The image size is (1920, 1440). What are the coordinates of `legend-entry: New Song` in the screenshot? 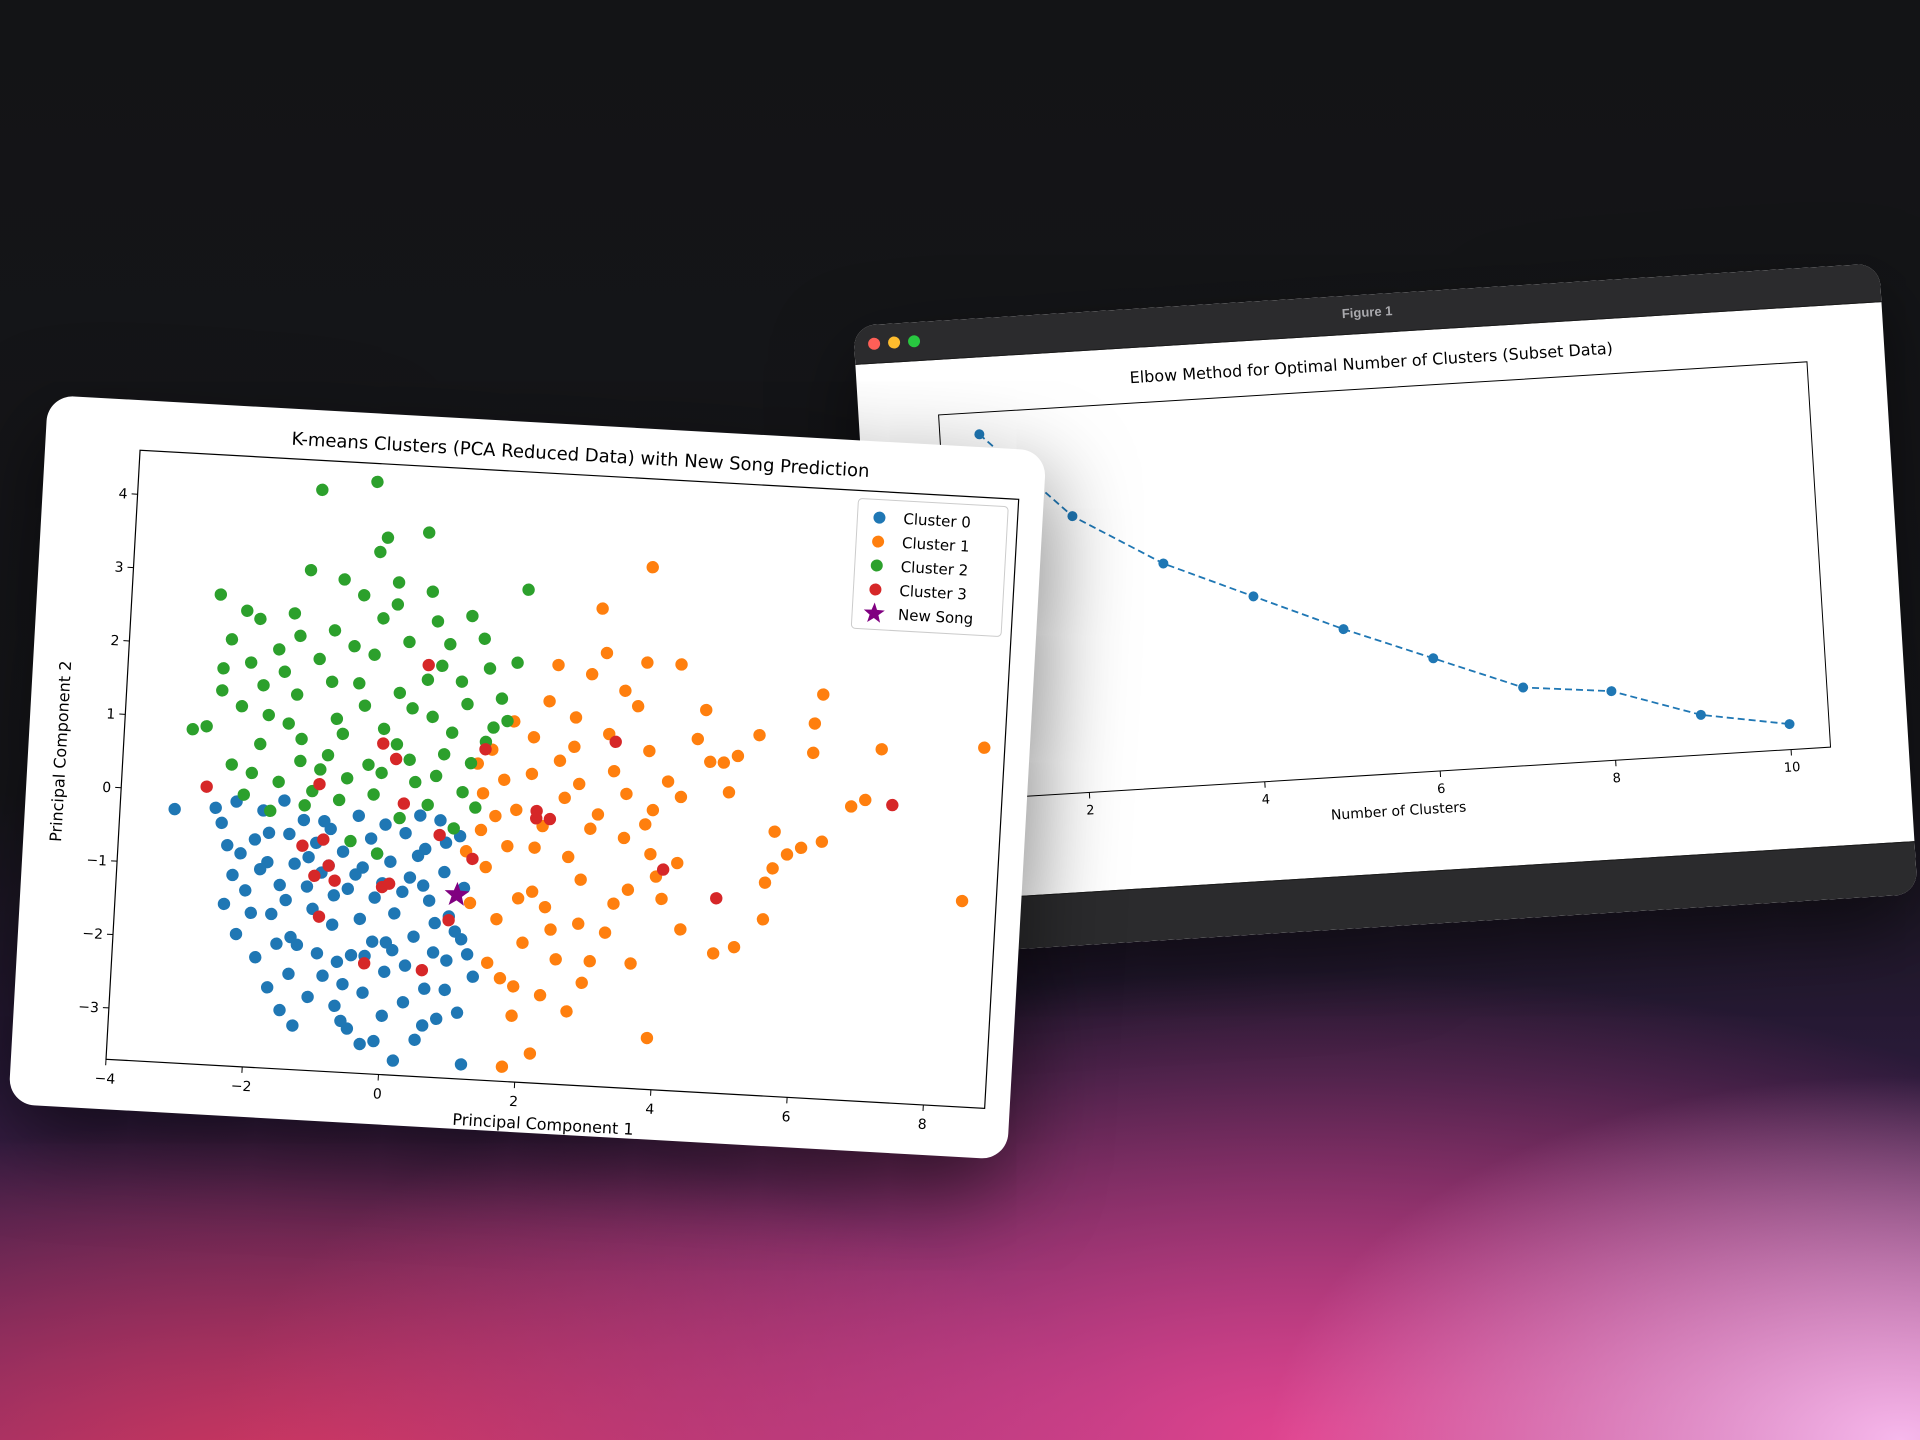 It's located at (936, 617).